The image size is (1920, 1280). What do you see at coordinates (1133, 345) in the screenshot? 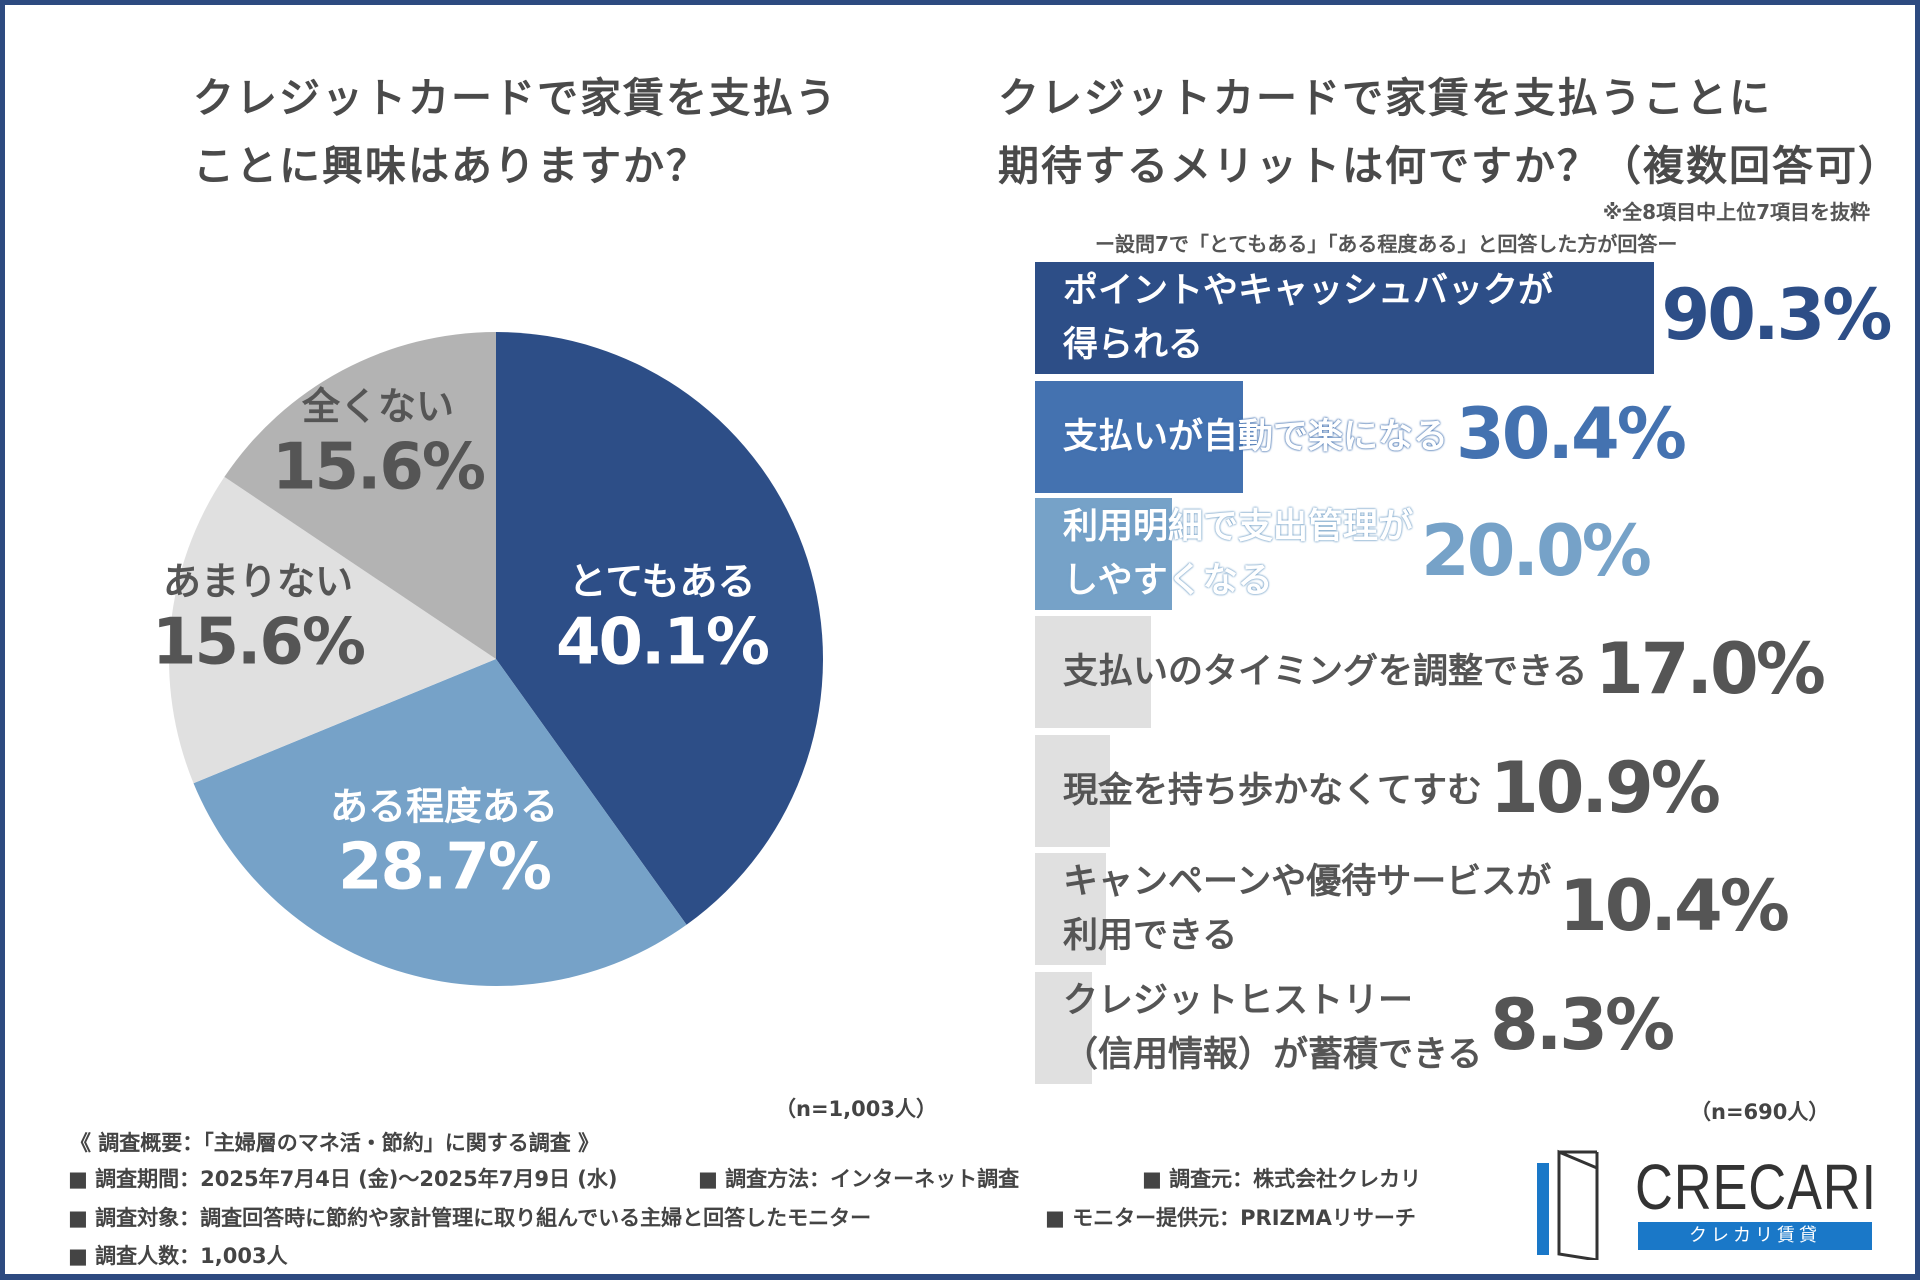
I see `bar-label-line: 得られる` at bounding box center [1133, 345].